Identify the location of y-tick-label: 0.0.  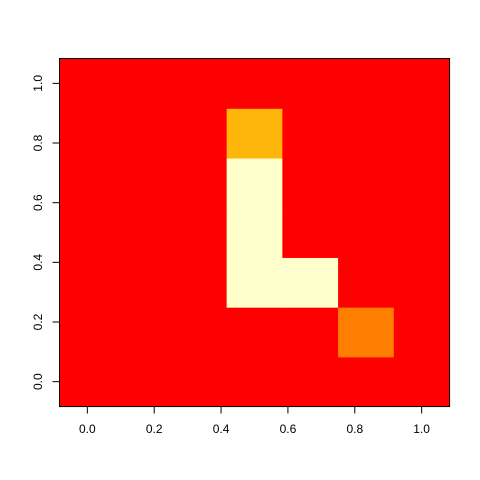
(38, 381).